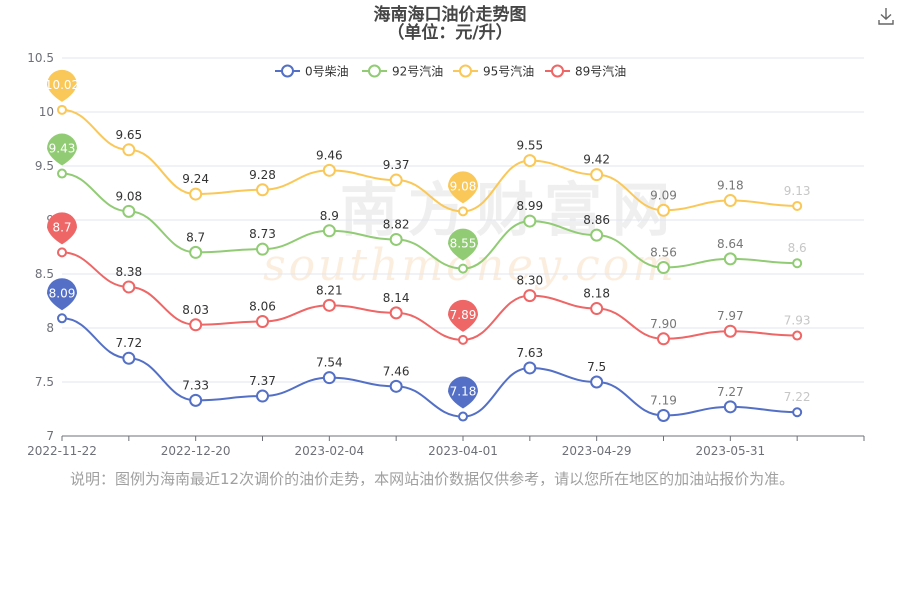  I want to click on download-icon, so click(886, 16).